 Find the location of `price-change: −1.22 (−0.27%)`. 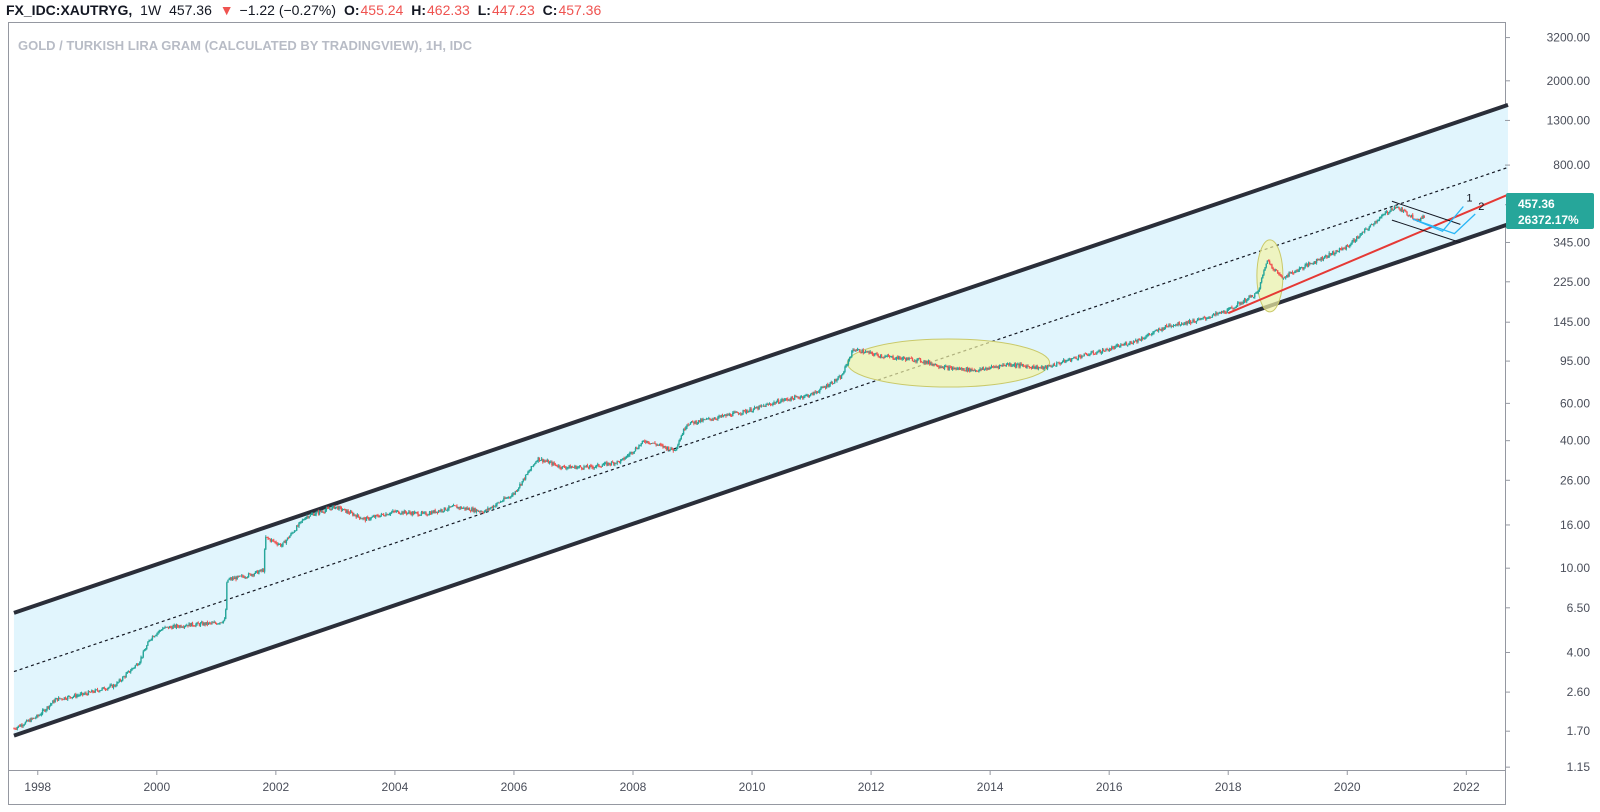

price-change: −1.22 (−0.27%) is located at coordinates (288, 10).